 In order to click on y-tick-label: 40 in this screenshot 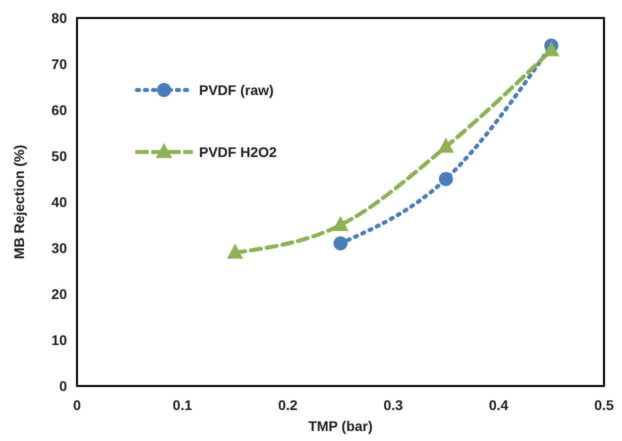, I will do `click(59, 202)`.